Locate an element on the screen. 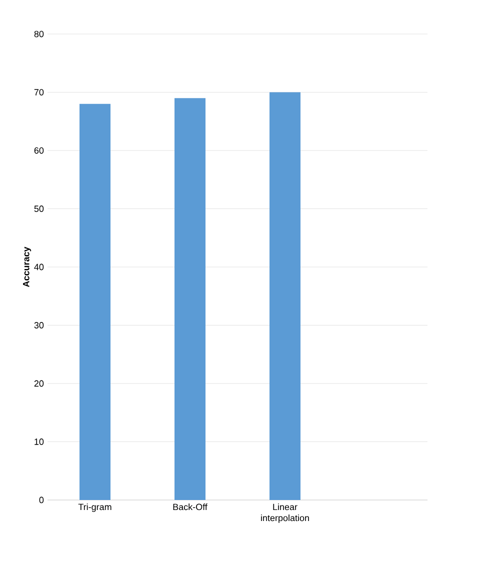 This screenshot has height=576, width=497. x-tick-label: Linear interpolation is located at coordinates (285, 513).